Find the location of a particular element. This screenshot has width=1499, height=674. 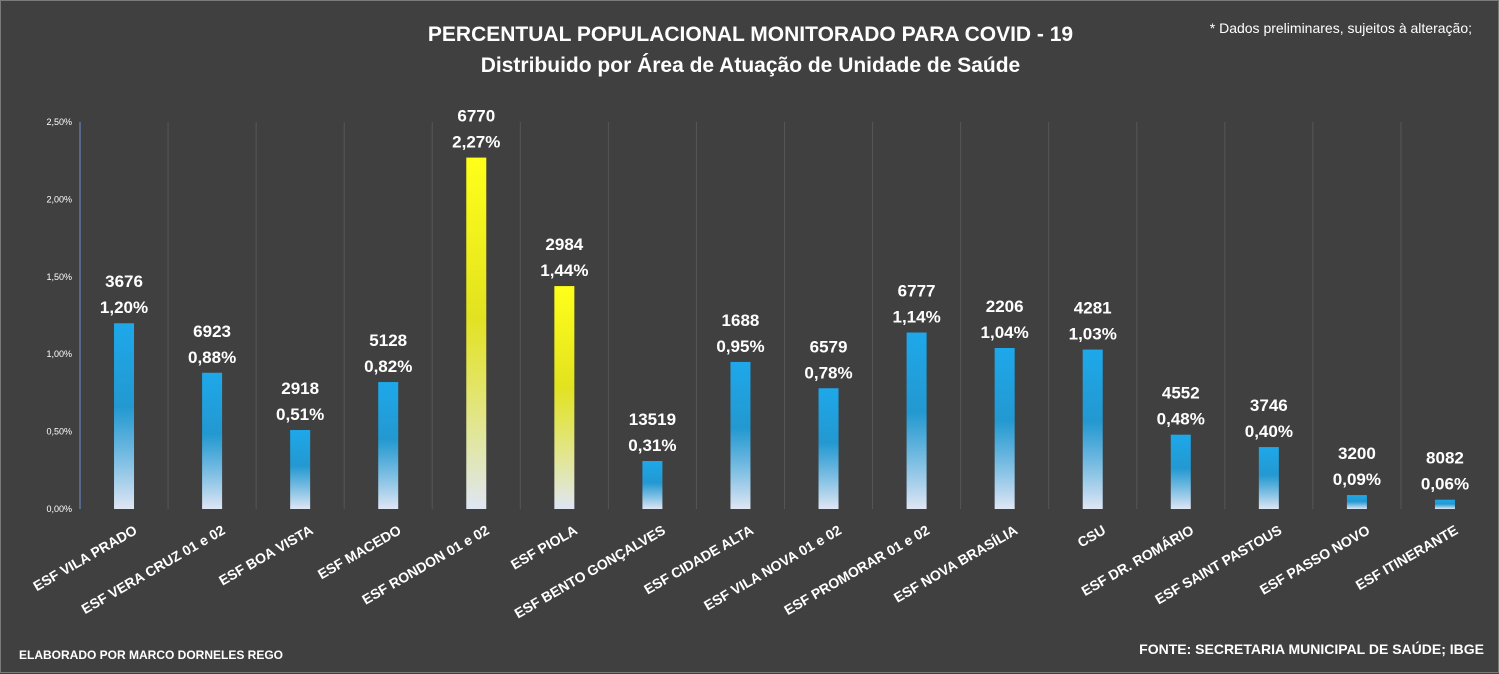

data-label-percent: 1,14% is located at coordinates (916, 317).